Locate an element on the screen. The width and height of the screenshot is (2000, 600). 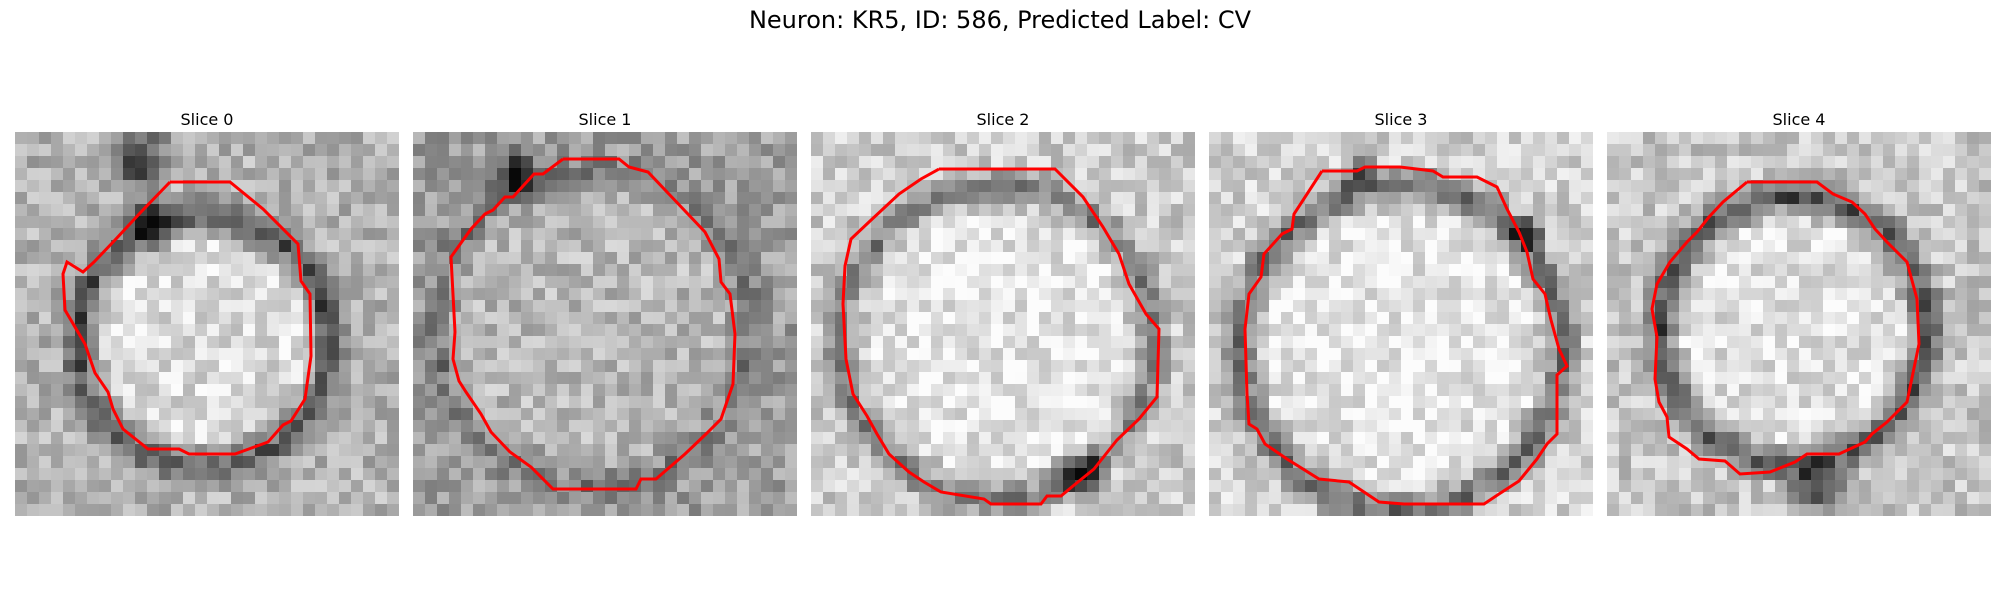
slice-title-0: Slice 0 is located at coordinates (207, 119).